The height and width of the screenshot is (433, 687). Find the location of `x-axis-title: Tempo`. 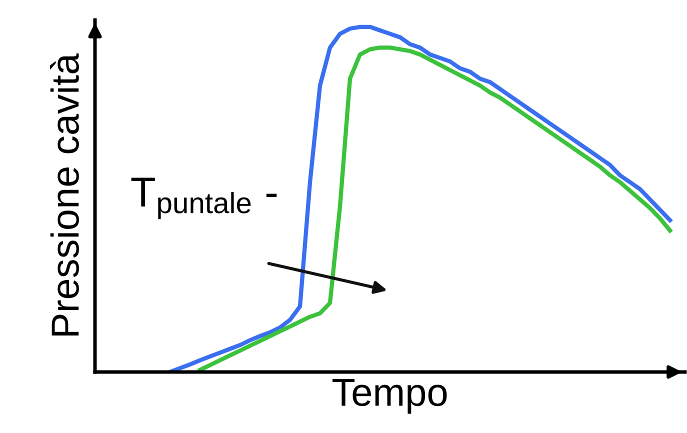

x-axis-title: Tempo is located at coordinates (389, 396).